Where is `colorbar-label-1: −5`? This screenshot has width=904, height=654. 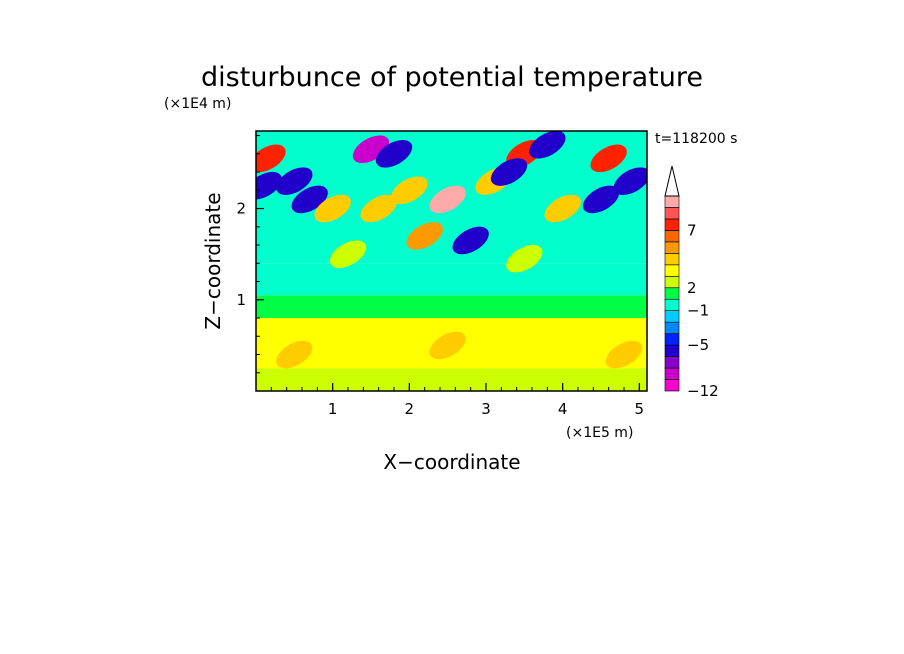
colorbar-label-1: −5 is located at coordinates (698, 345).